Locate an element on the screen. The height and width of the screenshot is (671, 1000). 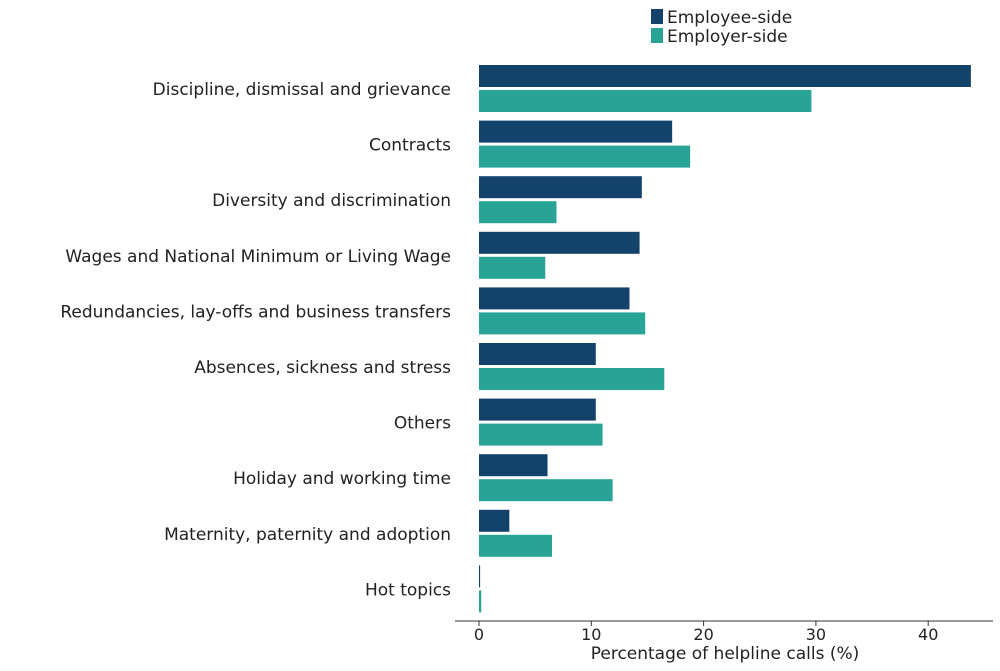
category-label: Maternity, paternity and adoption is located at coordinates (307, 535).